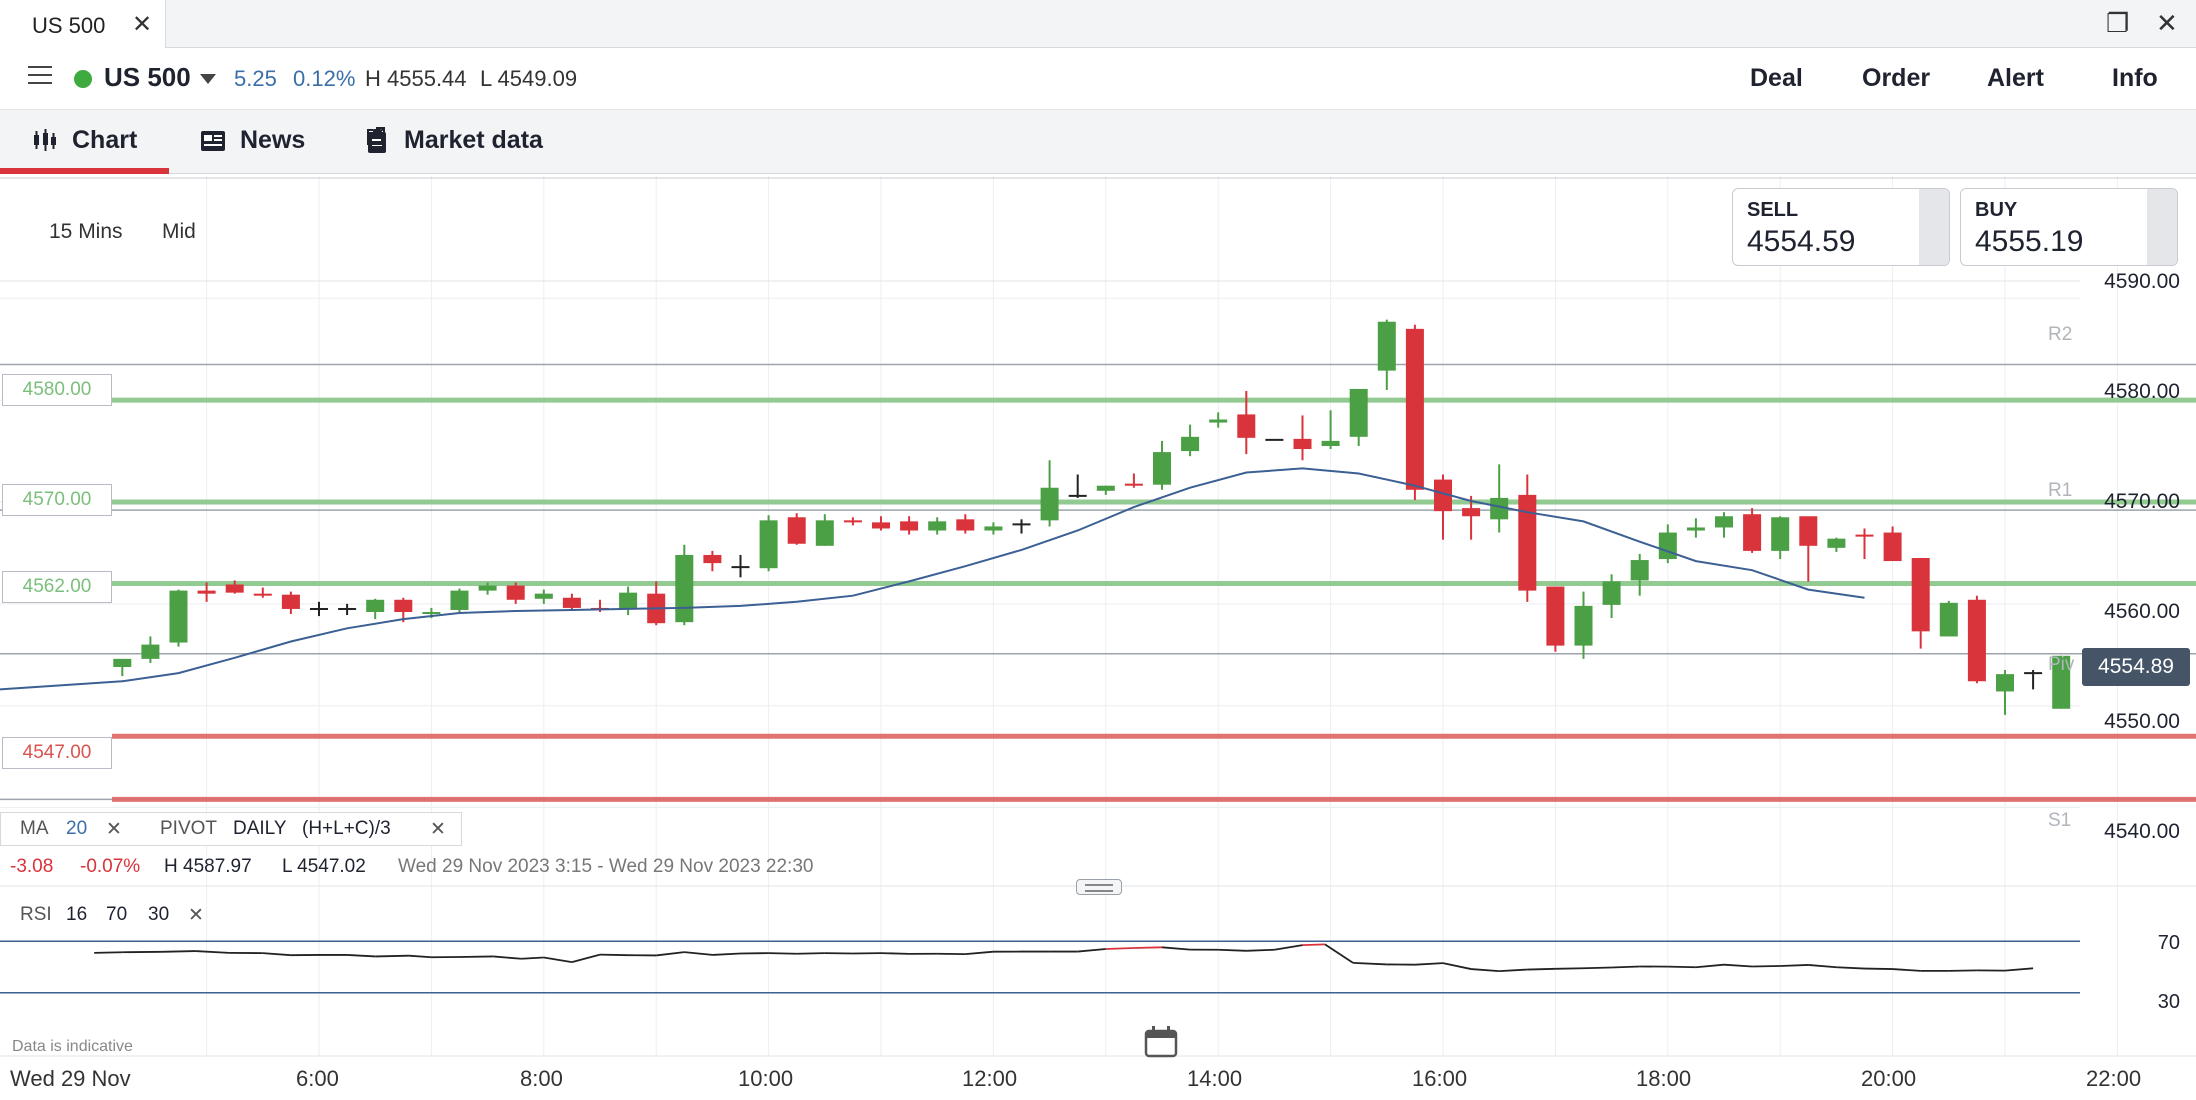  I want to click on window-titlebar: US 500 ✕ ❐ ✕, so click(1098, 24).